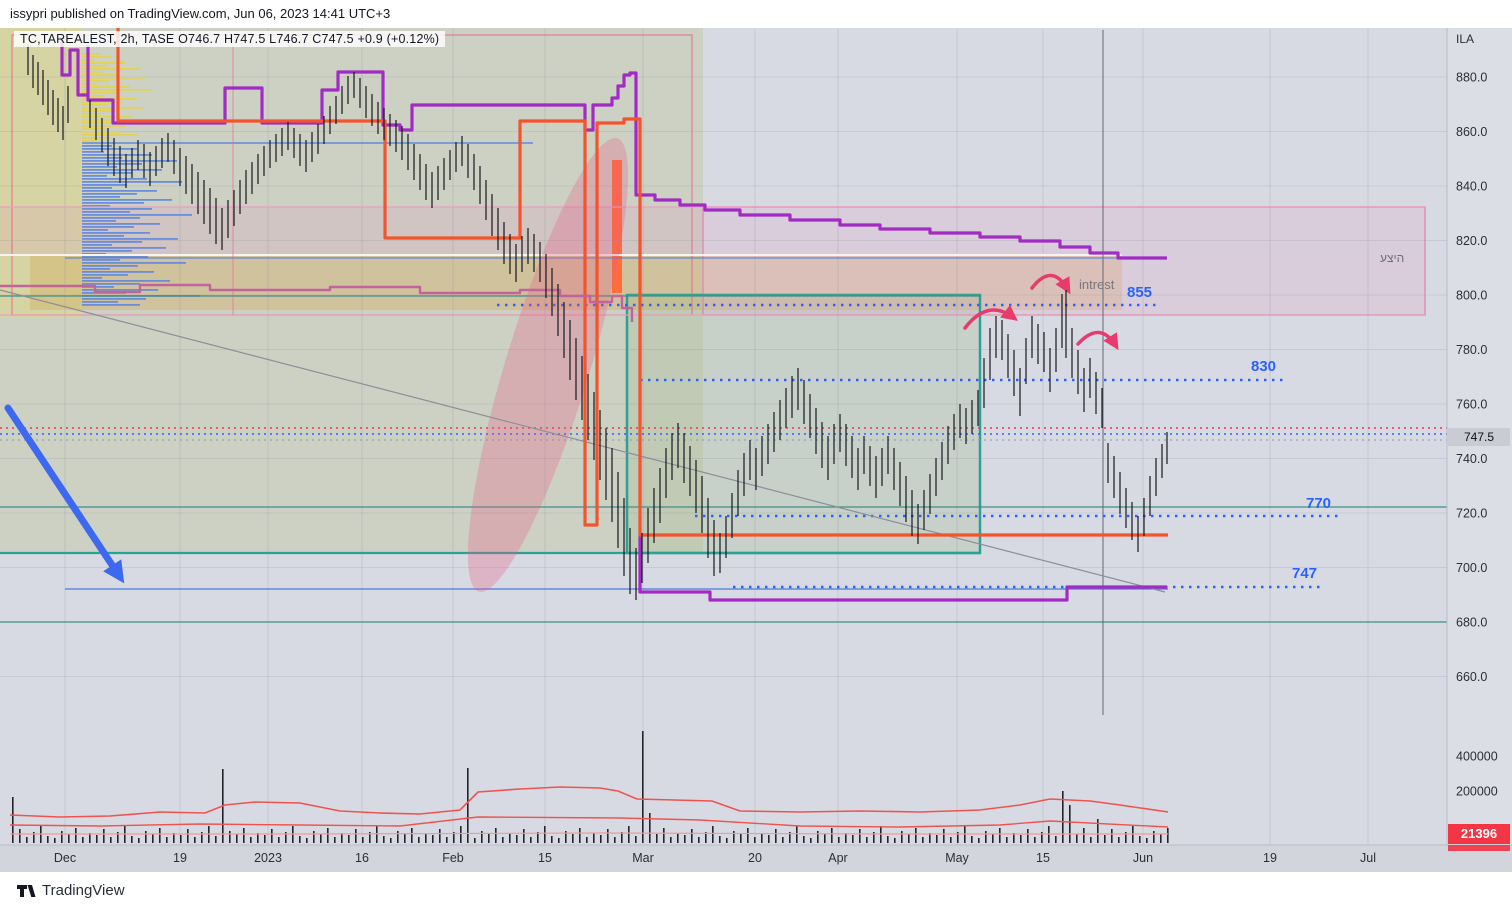  I want to click on price-level-label-770: 770, so click(1319, 503).